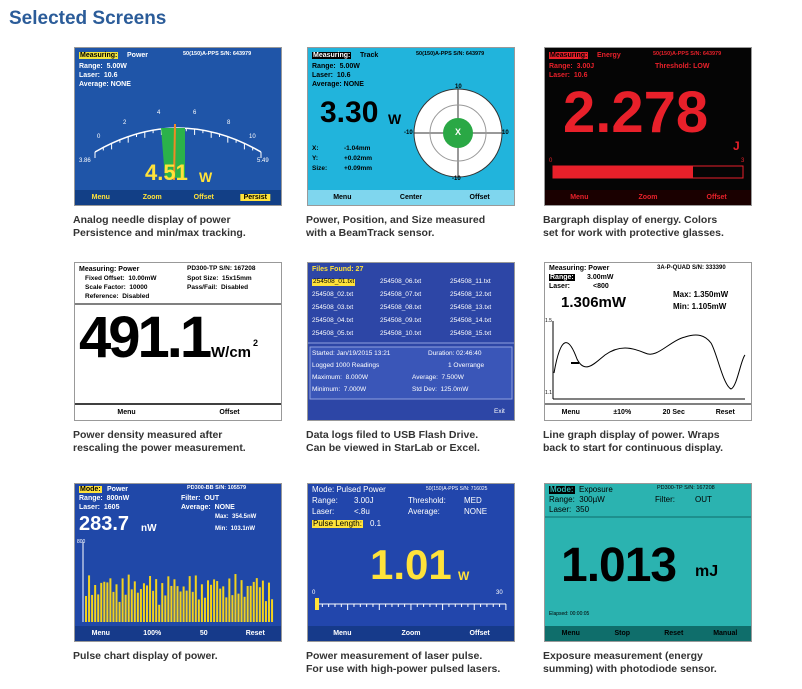 Image resolution: width=802 pixels, height=689 pixels. I want to click on screen-text: 491.1, so click(145, 337).